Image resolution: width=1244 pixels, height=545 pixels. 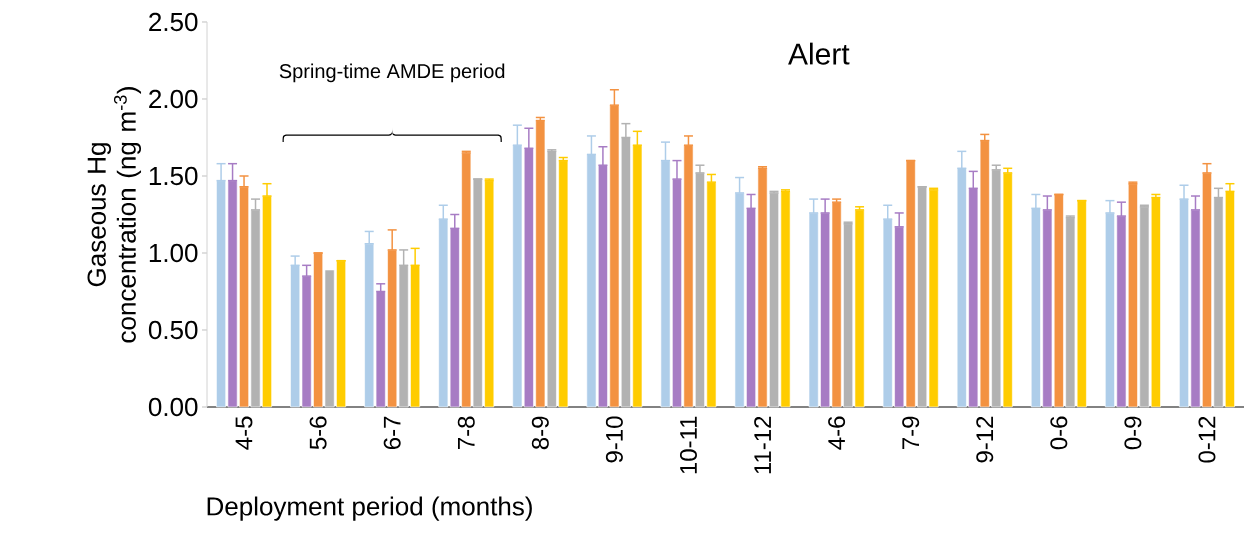 What do you see at coordinates (1133, 433) in the screenshot?
I see `x-tick-label: 0-9` at bounding box center [1133, 433].